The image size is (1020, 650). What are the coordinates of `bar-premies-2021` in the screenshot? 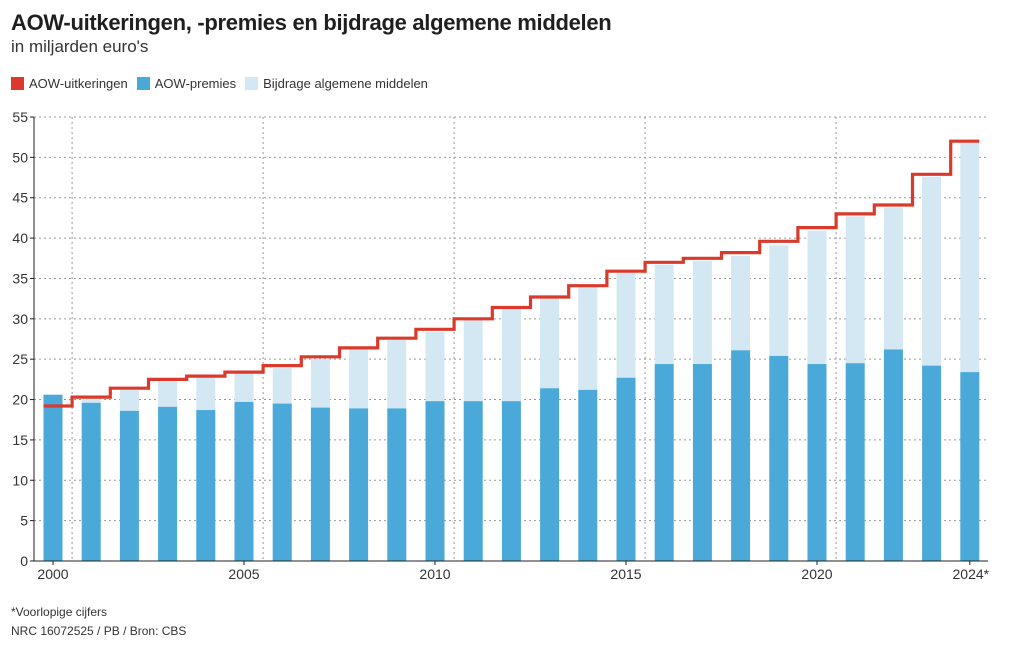 It's located at (855, 462).